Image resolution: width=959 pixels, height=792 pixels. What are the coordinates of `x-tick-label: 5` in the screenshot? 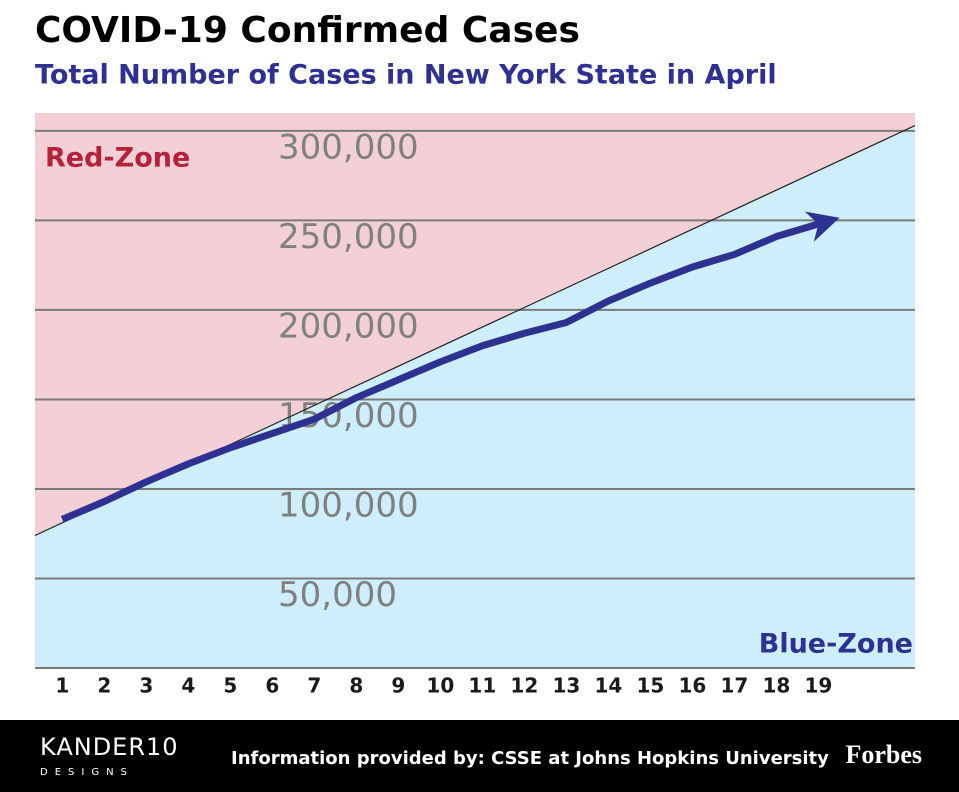 It's located at (230, 686).